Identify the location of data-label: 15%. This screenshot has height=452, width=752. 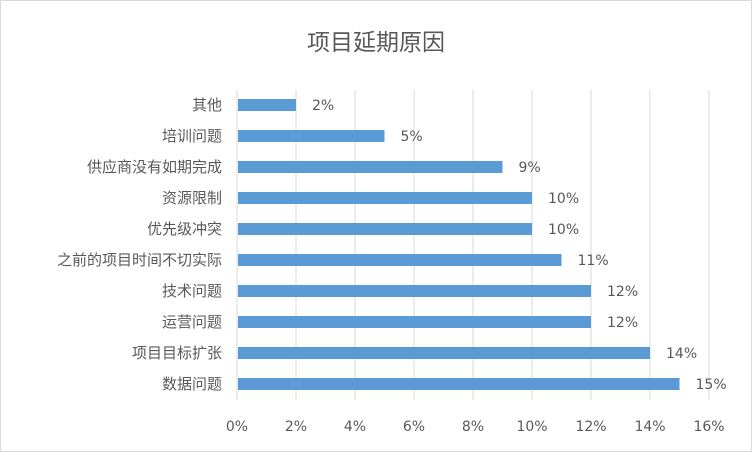
(711, 385).